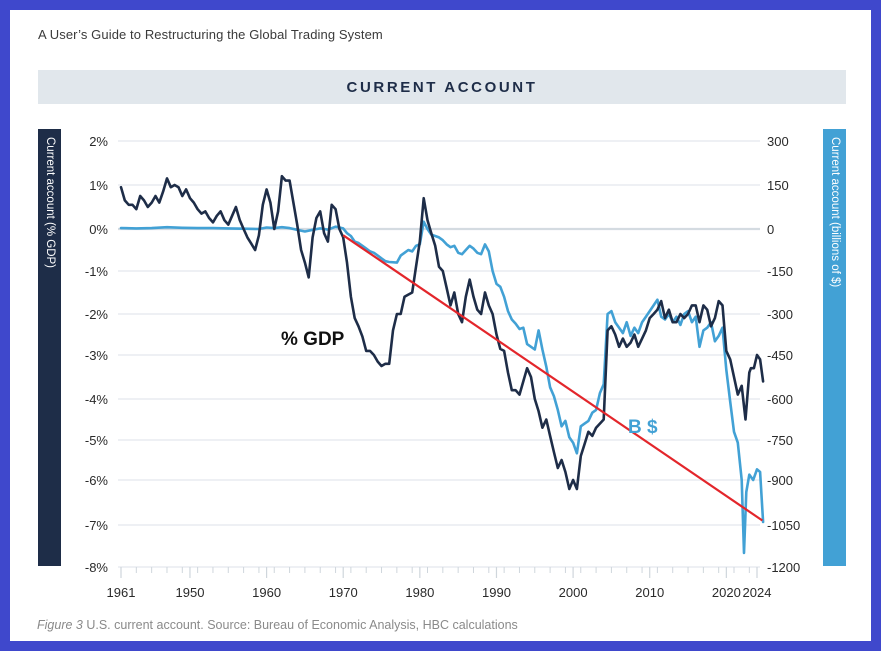 The height and width of the screenshot is (651, 881). Describe the element at coordinates (643, 427) in the screenshot. I see `usd-series-annotation: B $` at that location.